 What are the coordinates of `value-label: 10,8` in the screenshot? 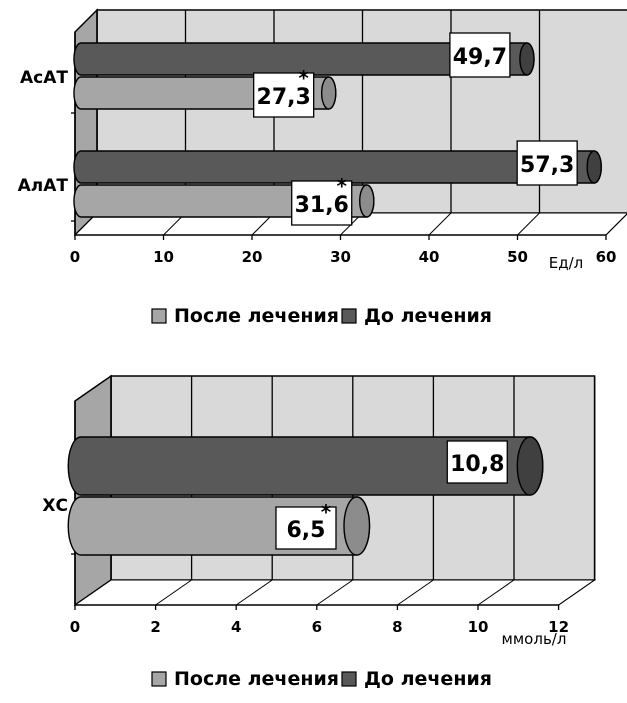 It's located at (477, 464).